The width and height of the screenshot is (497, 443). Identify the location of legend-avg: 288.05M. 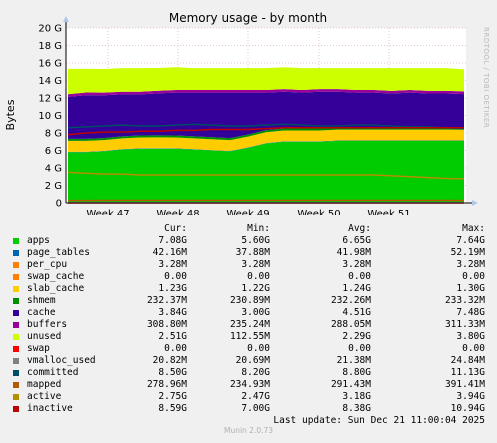
(350, 324).